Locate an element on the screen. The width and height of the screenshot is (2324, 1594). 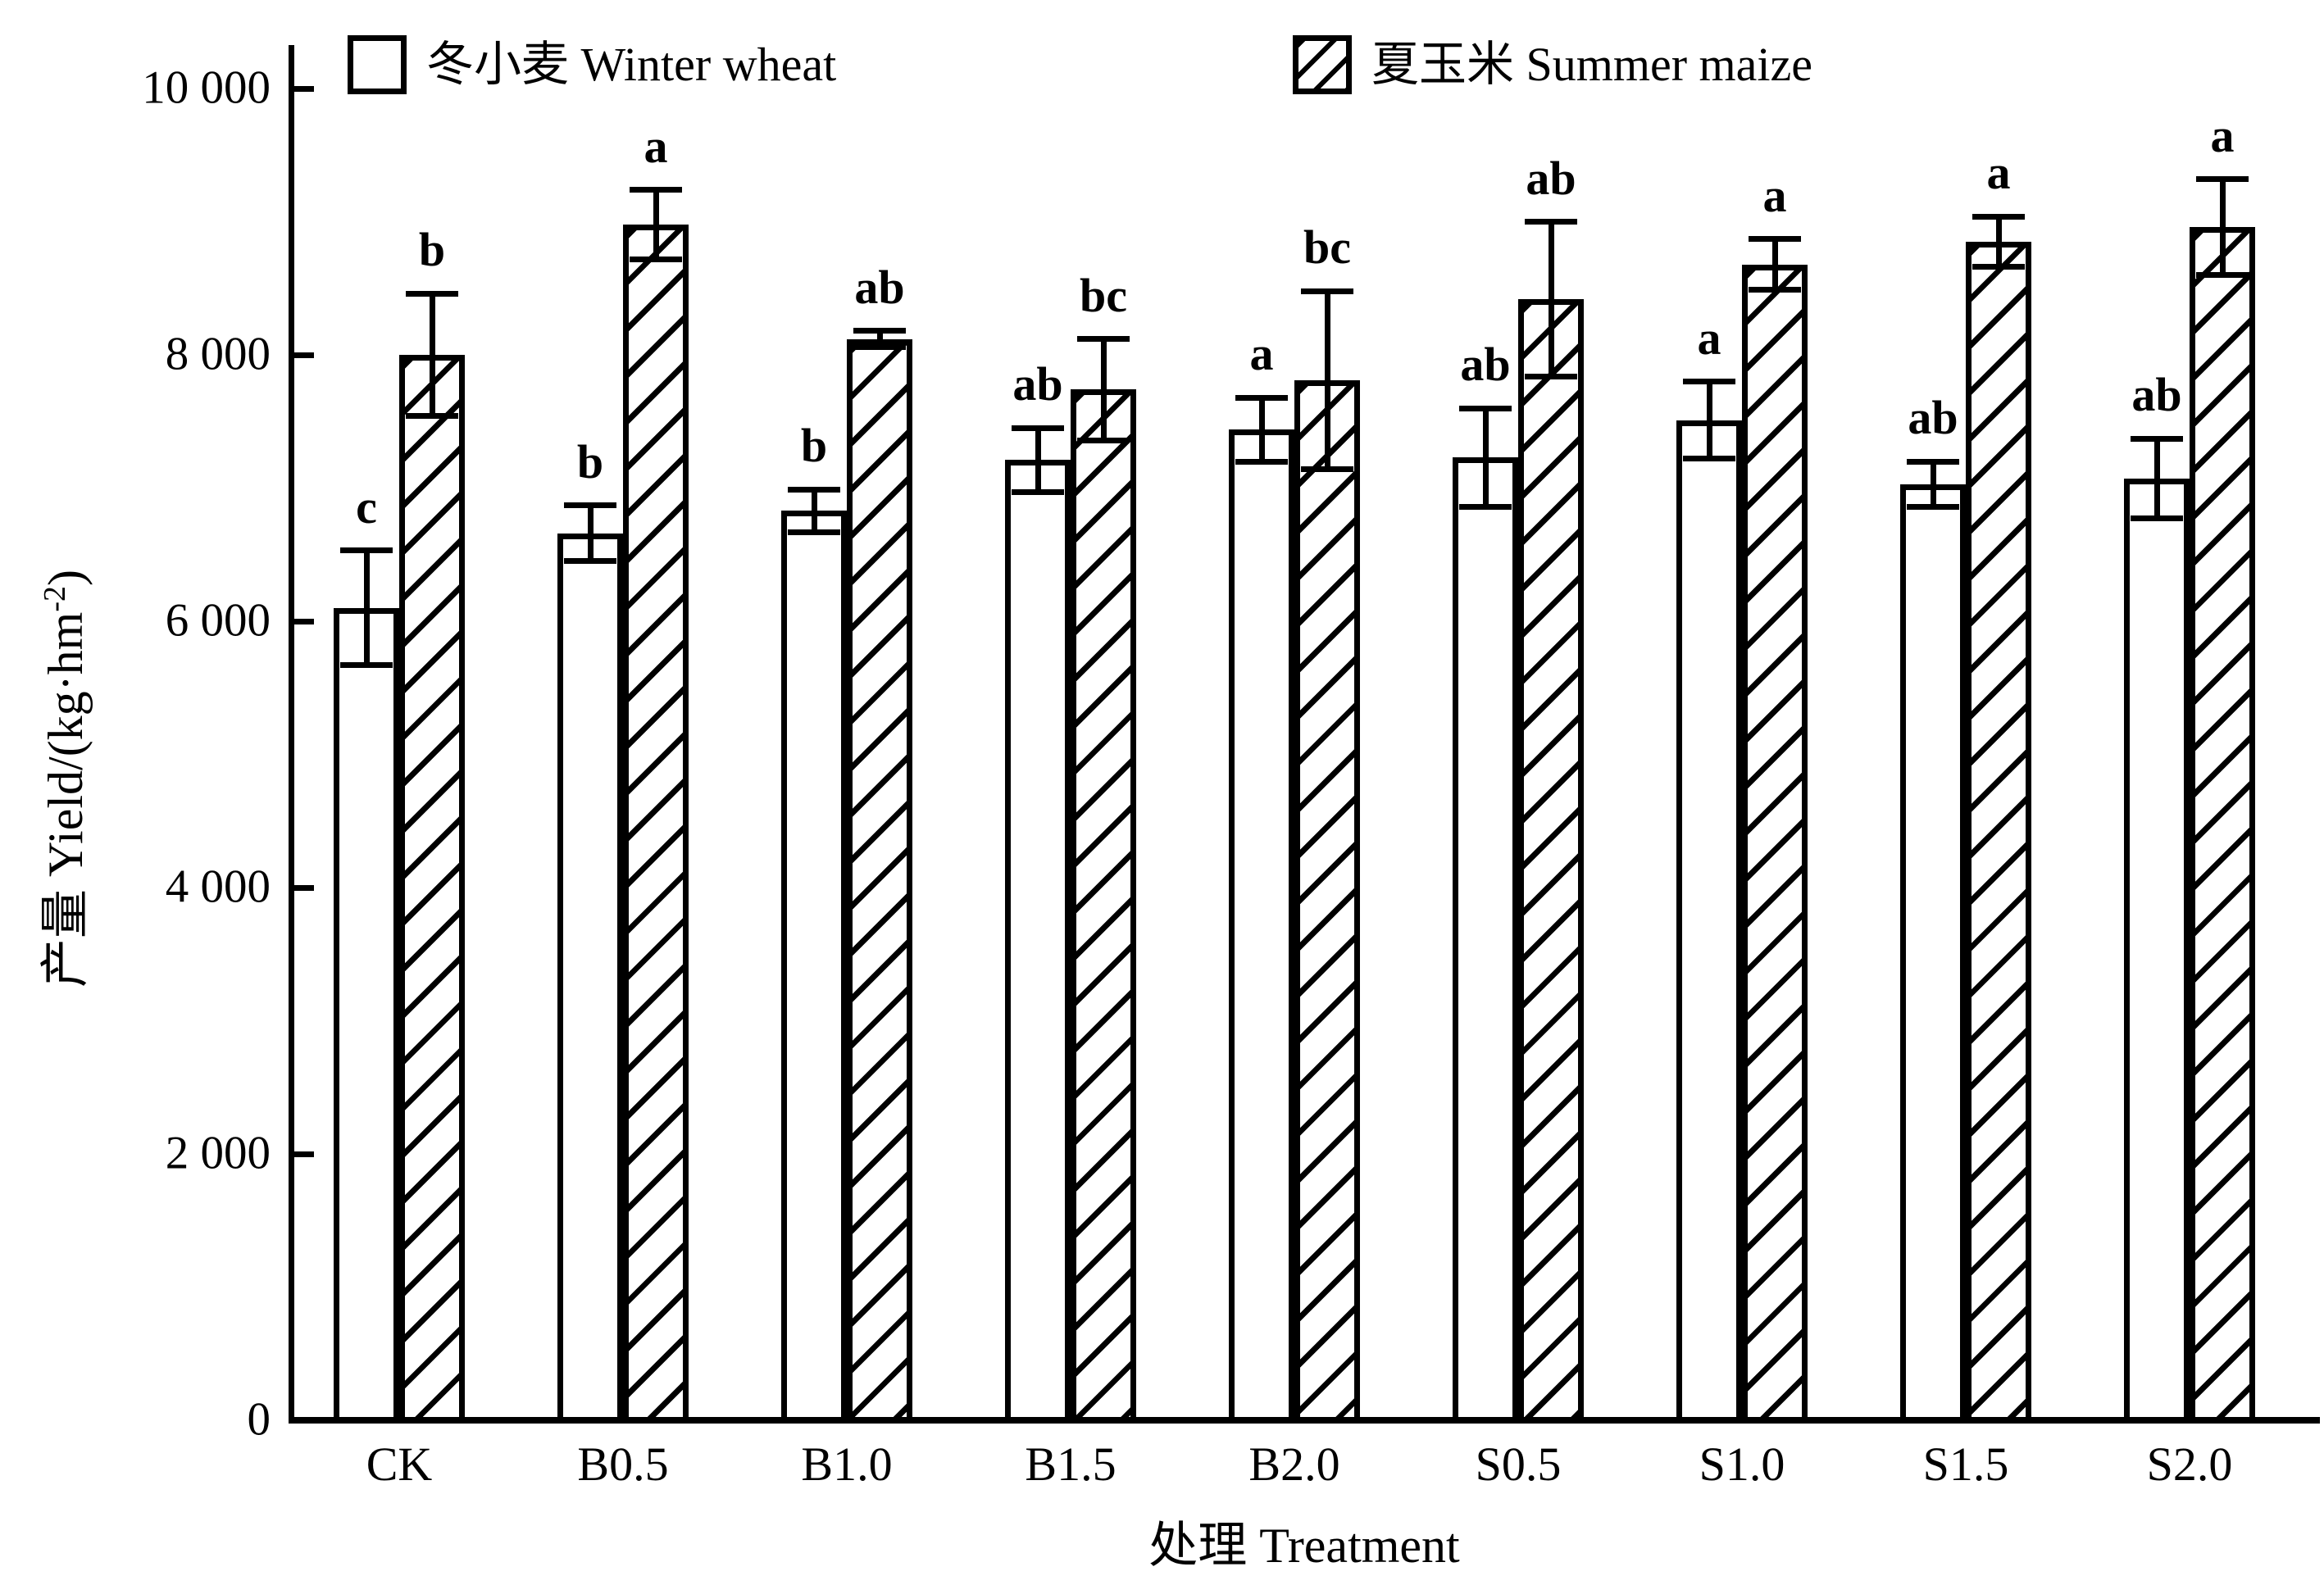
y-axis-title-close: ) is located at coordinates (66, 578).